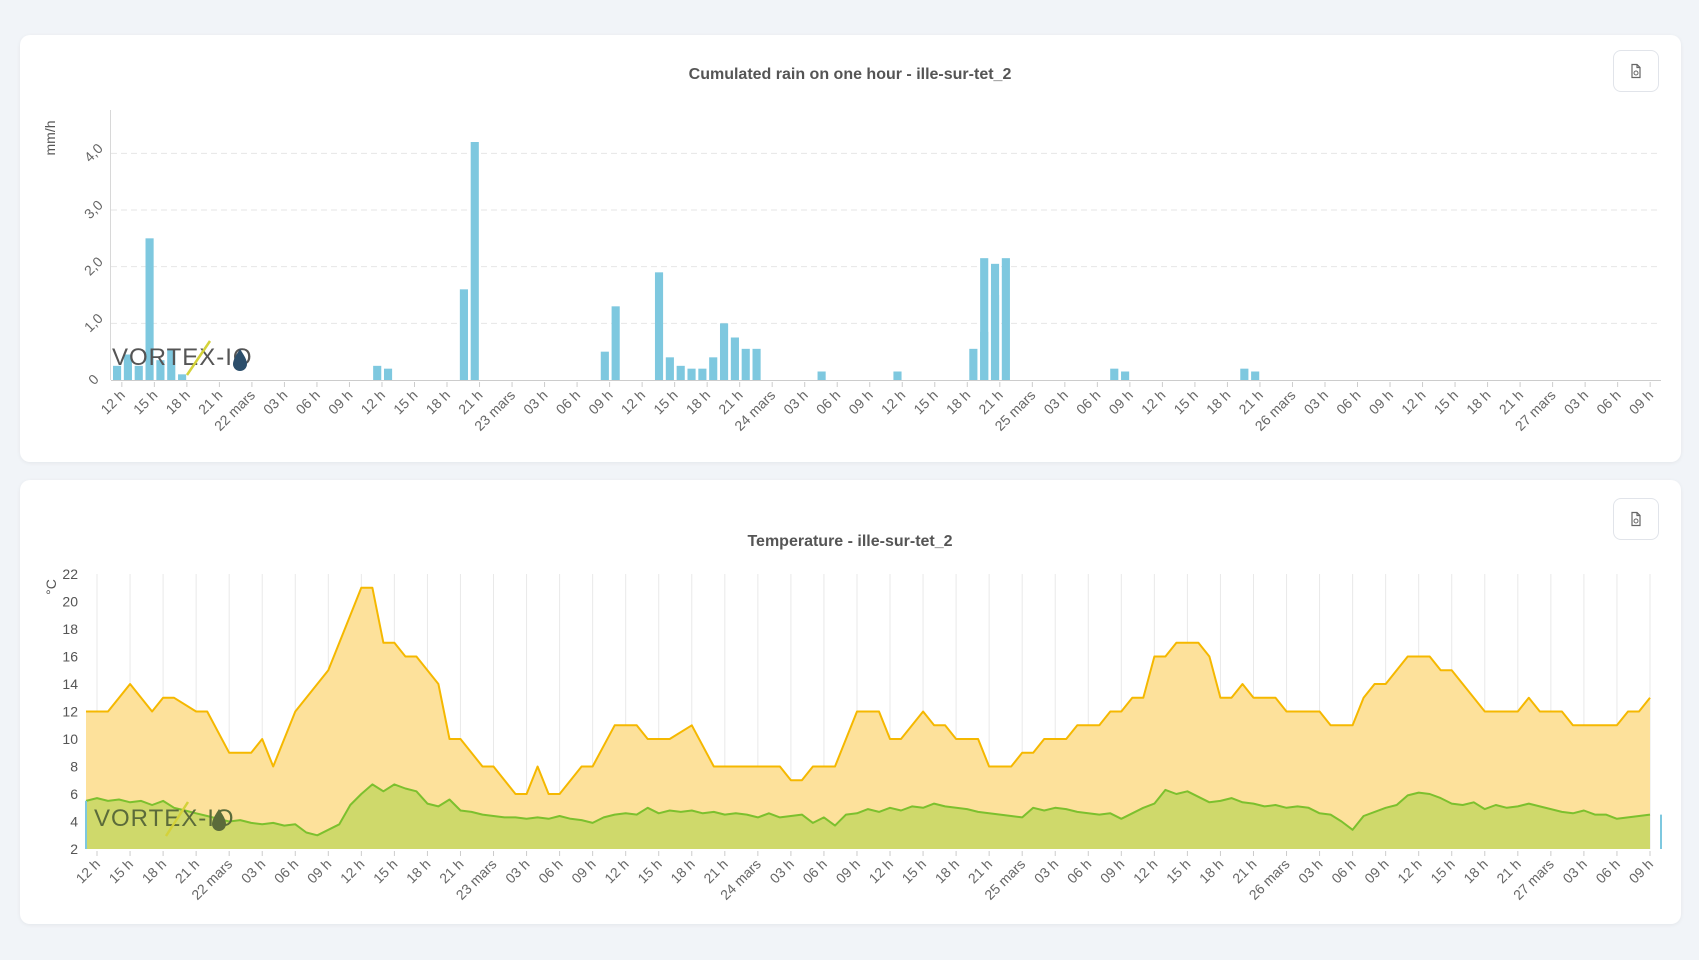 Image resolution: width=1699 pixels, height=960 pixels. What do you see at coordinates (93, 265) in the screenshot?
I see `rain-y-tick-label: 2,0` at bounding box center [93, 265].